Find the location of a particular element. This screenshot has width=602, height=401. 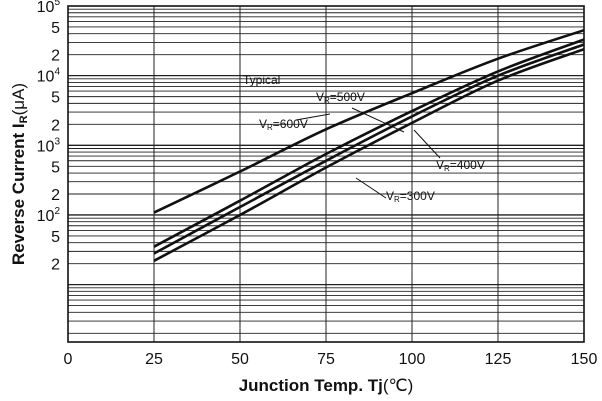

y-tick-label-1000: 10³ is located at coordinates (49, 145).